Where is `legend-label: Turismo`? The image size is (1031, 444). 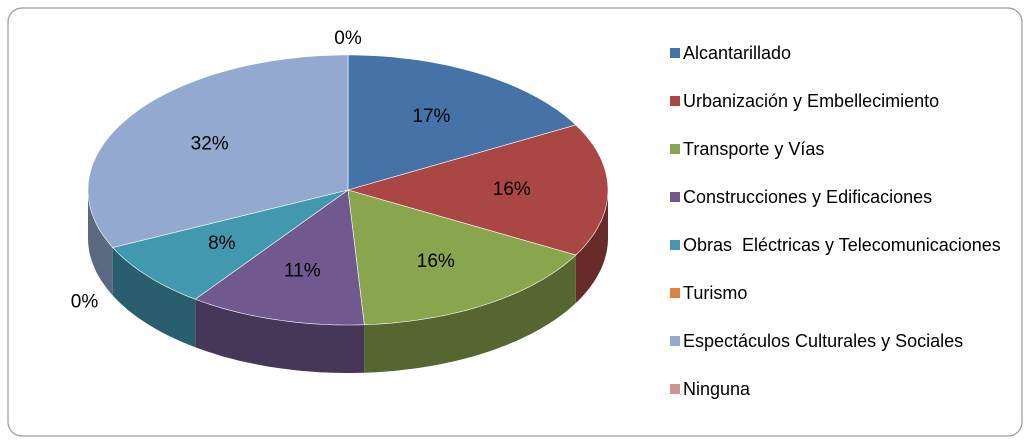 legend-label: Turismo is located at coordinates (715, 293).